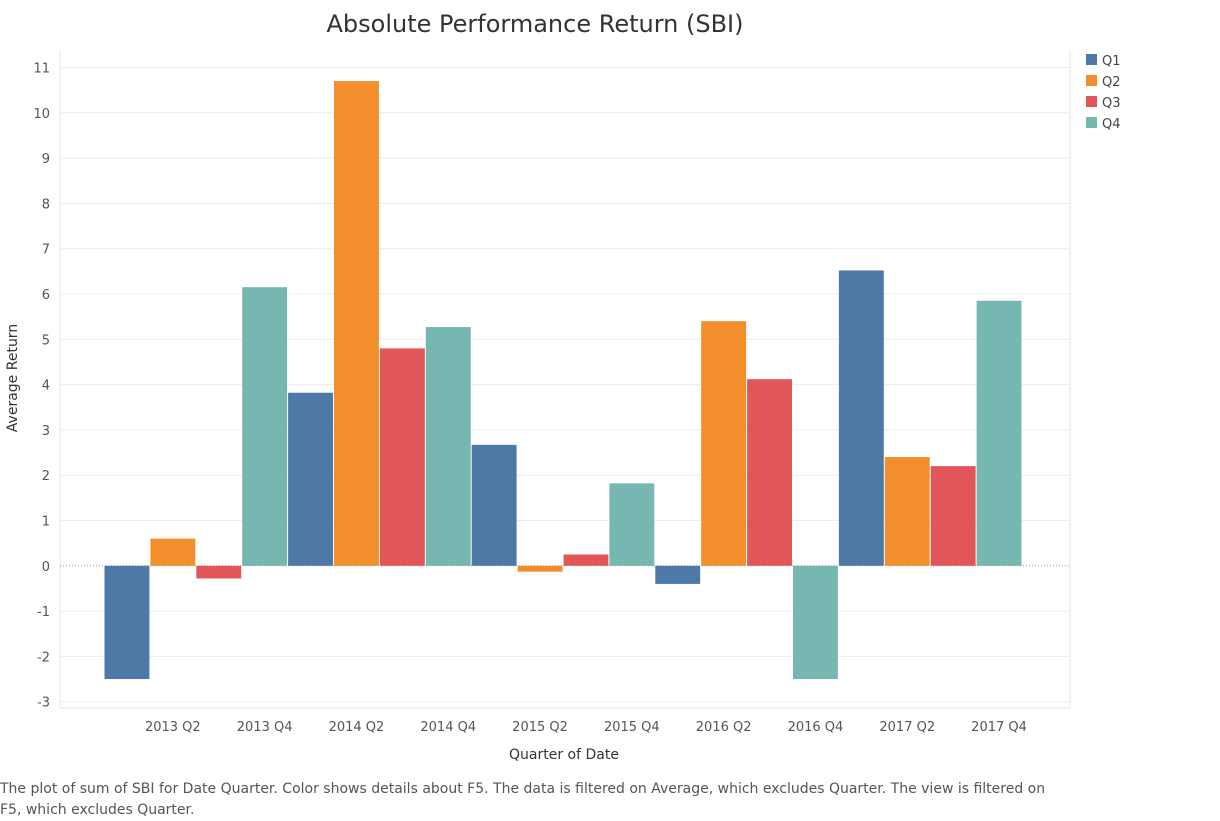 The width and height of the screenshot is (1220, 821). Describe the element at coordinates (46, 250) in the screenshot. I see `y-tick-label: 7` at that location.